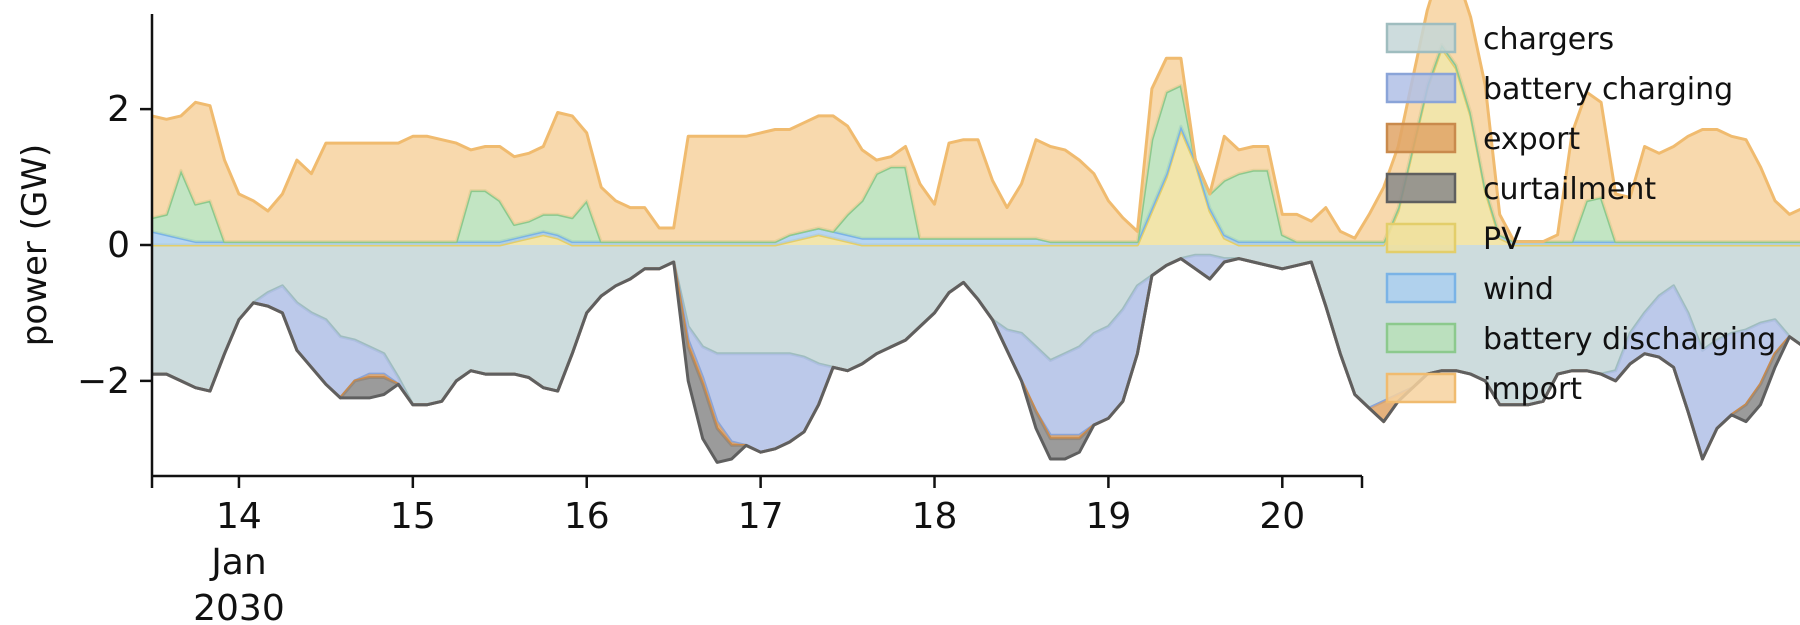 The image size is (1800, 625). I want to click on legend-swatch-chargers, so click(1421, 38).